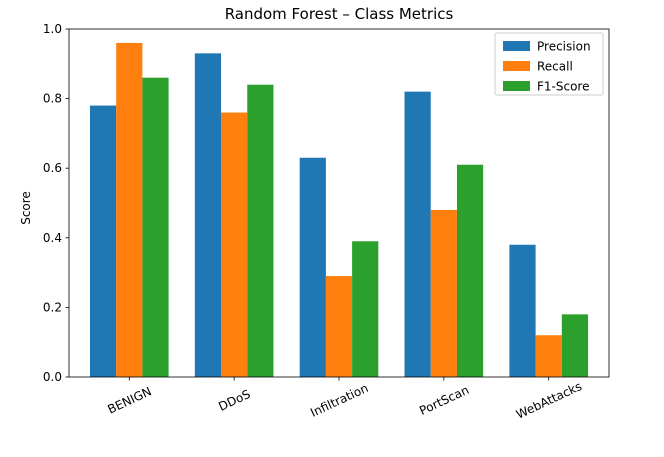  Describe the element at coordinates (52, 307) in the screenshot. I see `y-tick-label: 0.2` at that location.